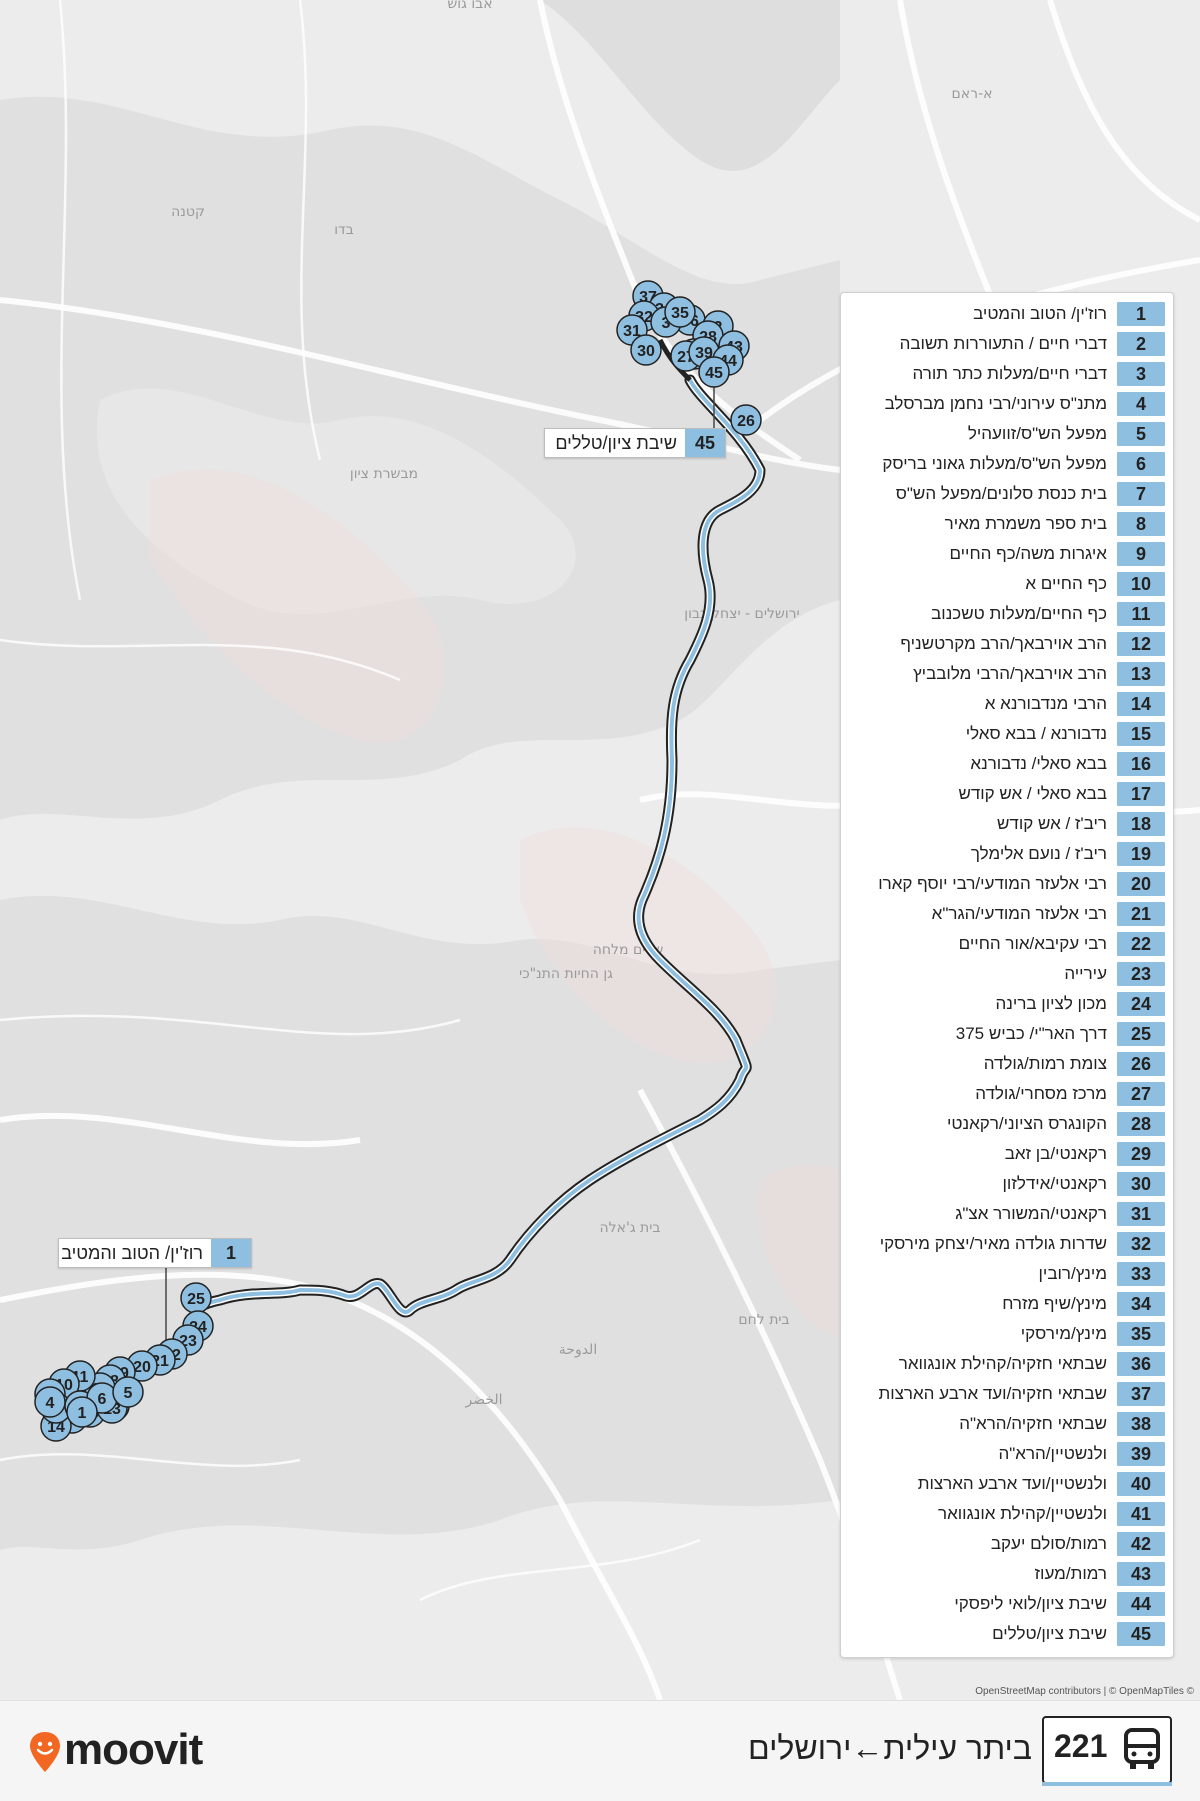  Describe the element at coordinates (1007, 674) in the screenshot. I see `stop-list-item: 13 הרב אוירבאך/הרבי מלובביץ` at that location.